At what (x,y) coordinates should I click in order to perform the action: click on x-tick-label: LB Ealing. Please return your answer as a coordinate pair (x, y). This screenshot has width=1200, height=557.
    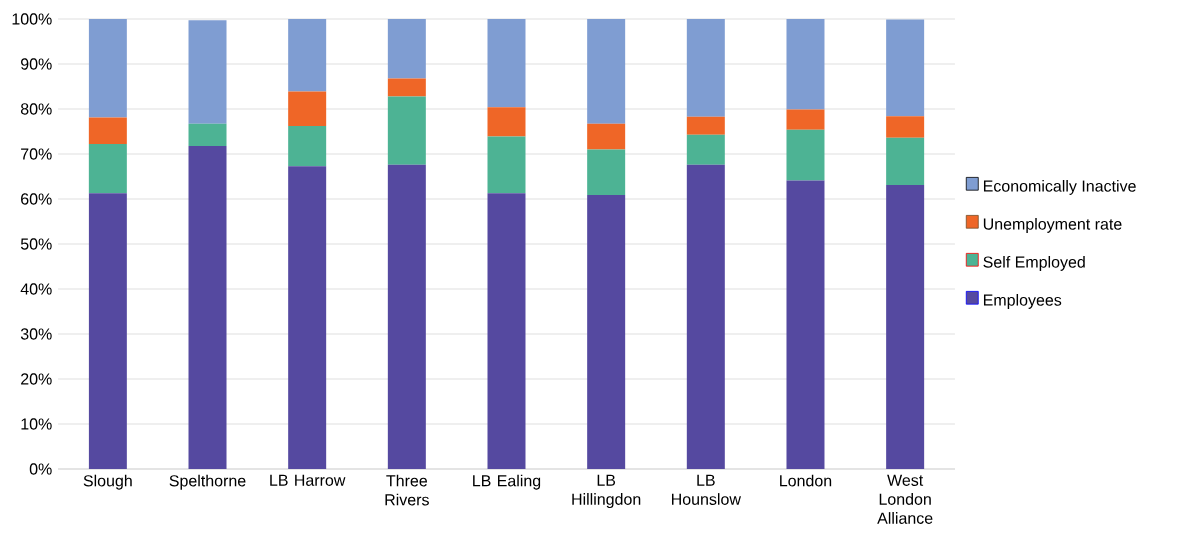
    Looking at the image, I should click on (507, 482).